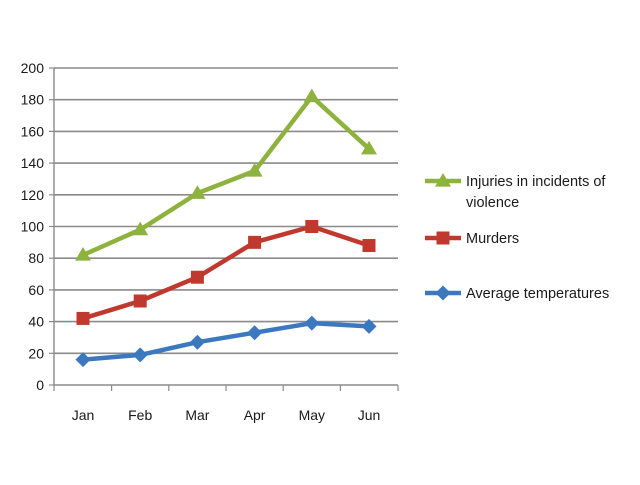 The image size is (640, 485). Describe the element at coordinates (33, 163) in the screenshot. I see `y-tick-label: 140` at that location.